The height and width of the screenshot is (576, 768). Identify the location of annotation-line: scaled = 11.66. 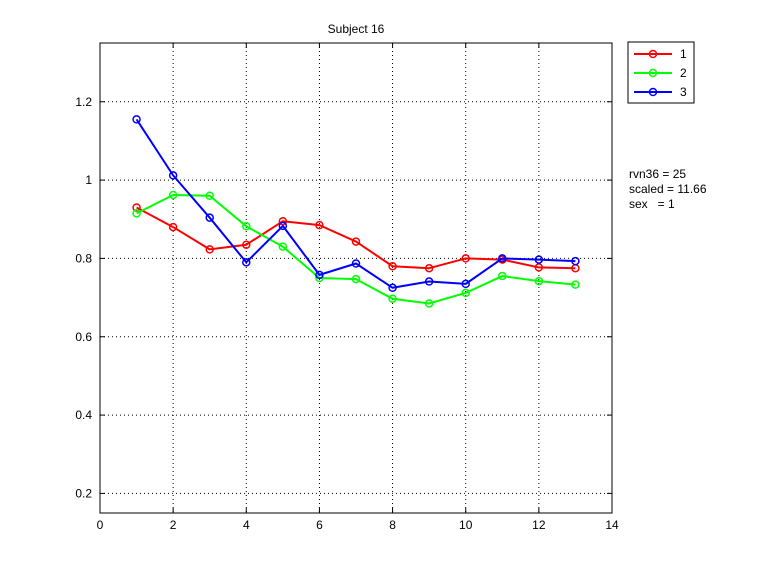
(668, 189).